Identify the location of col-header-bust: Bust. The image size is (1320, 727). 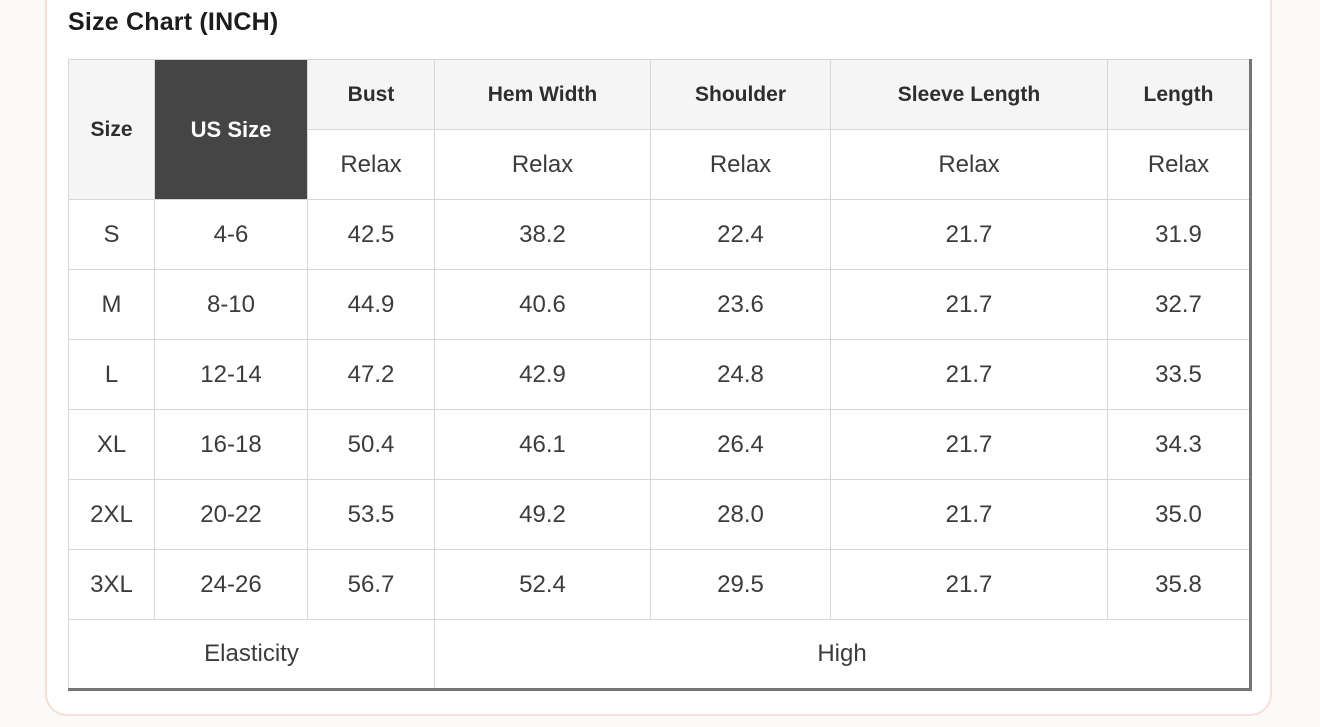
(371, 94).